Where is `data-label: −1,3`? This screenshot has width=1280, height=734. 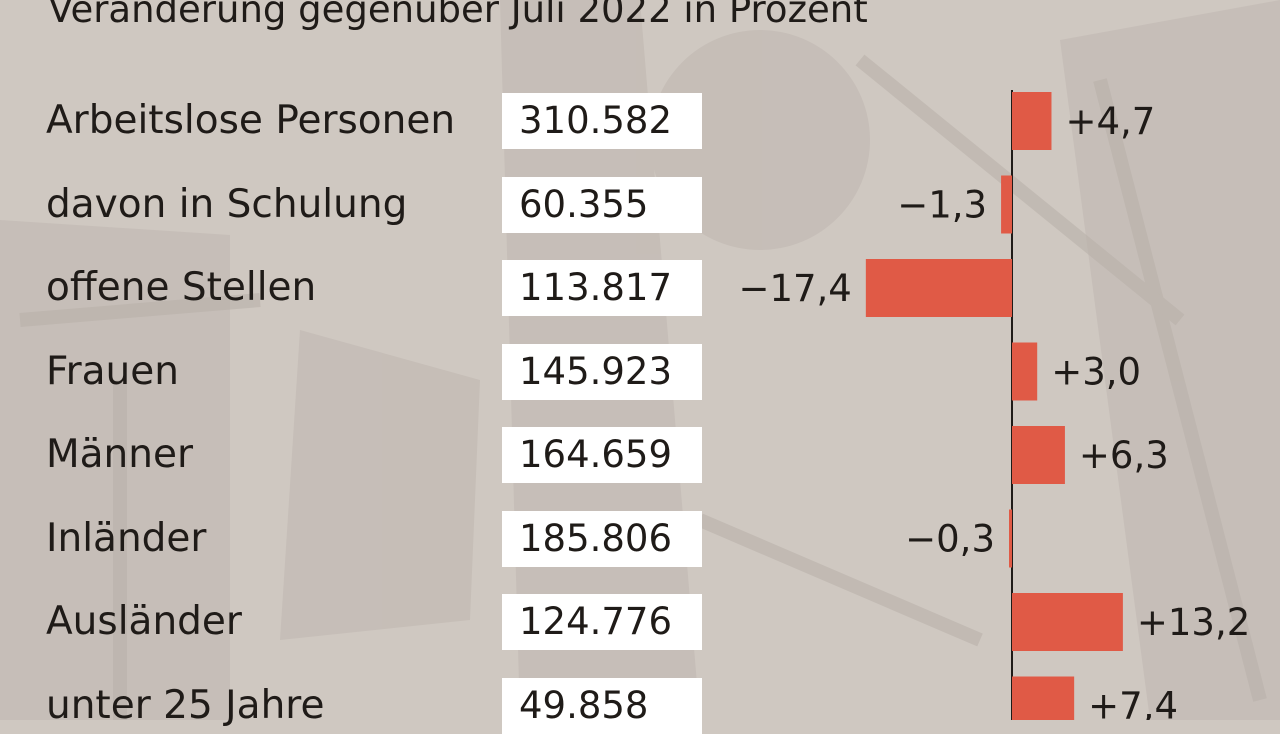
data-label: −1,3 is located at coordinates (942, 205).